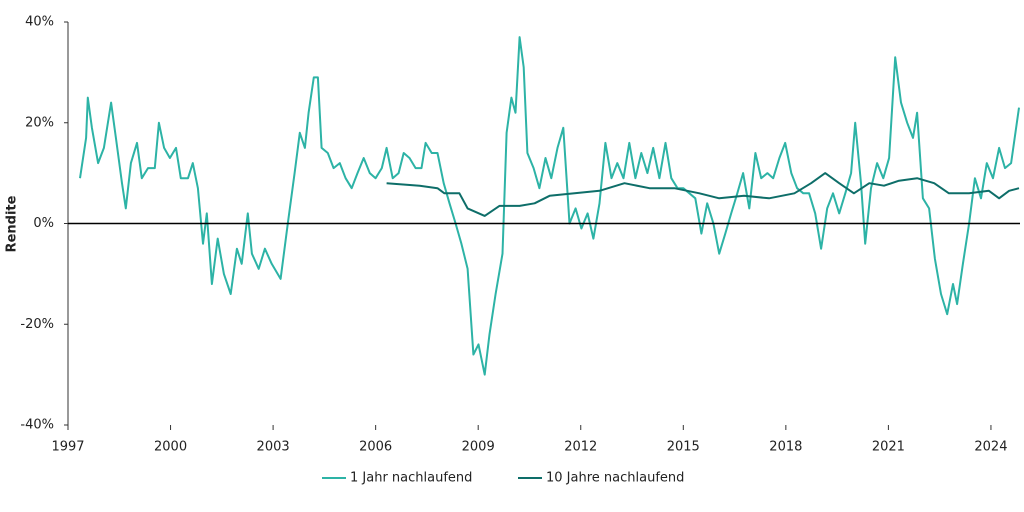 The image size is (1024, 512). What do you see at coordinates (273, 447) in the screenshot?
I see `x-tick-label: 2003` at bounding box center [273, 447].